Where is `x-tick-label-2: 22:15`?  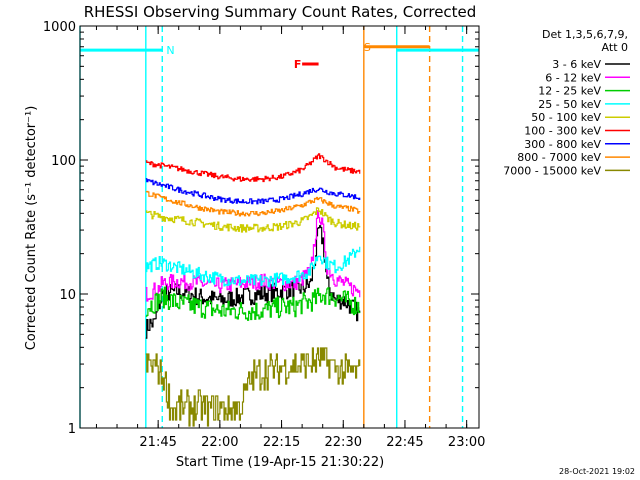 x-tick-label-2: 22:15 is located at coordinates (281, 442).